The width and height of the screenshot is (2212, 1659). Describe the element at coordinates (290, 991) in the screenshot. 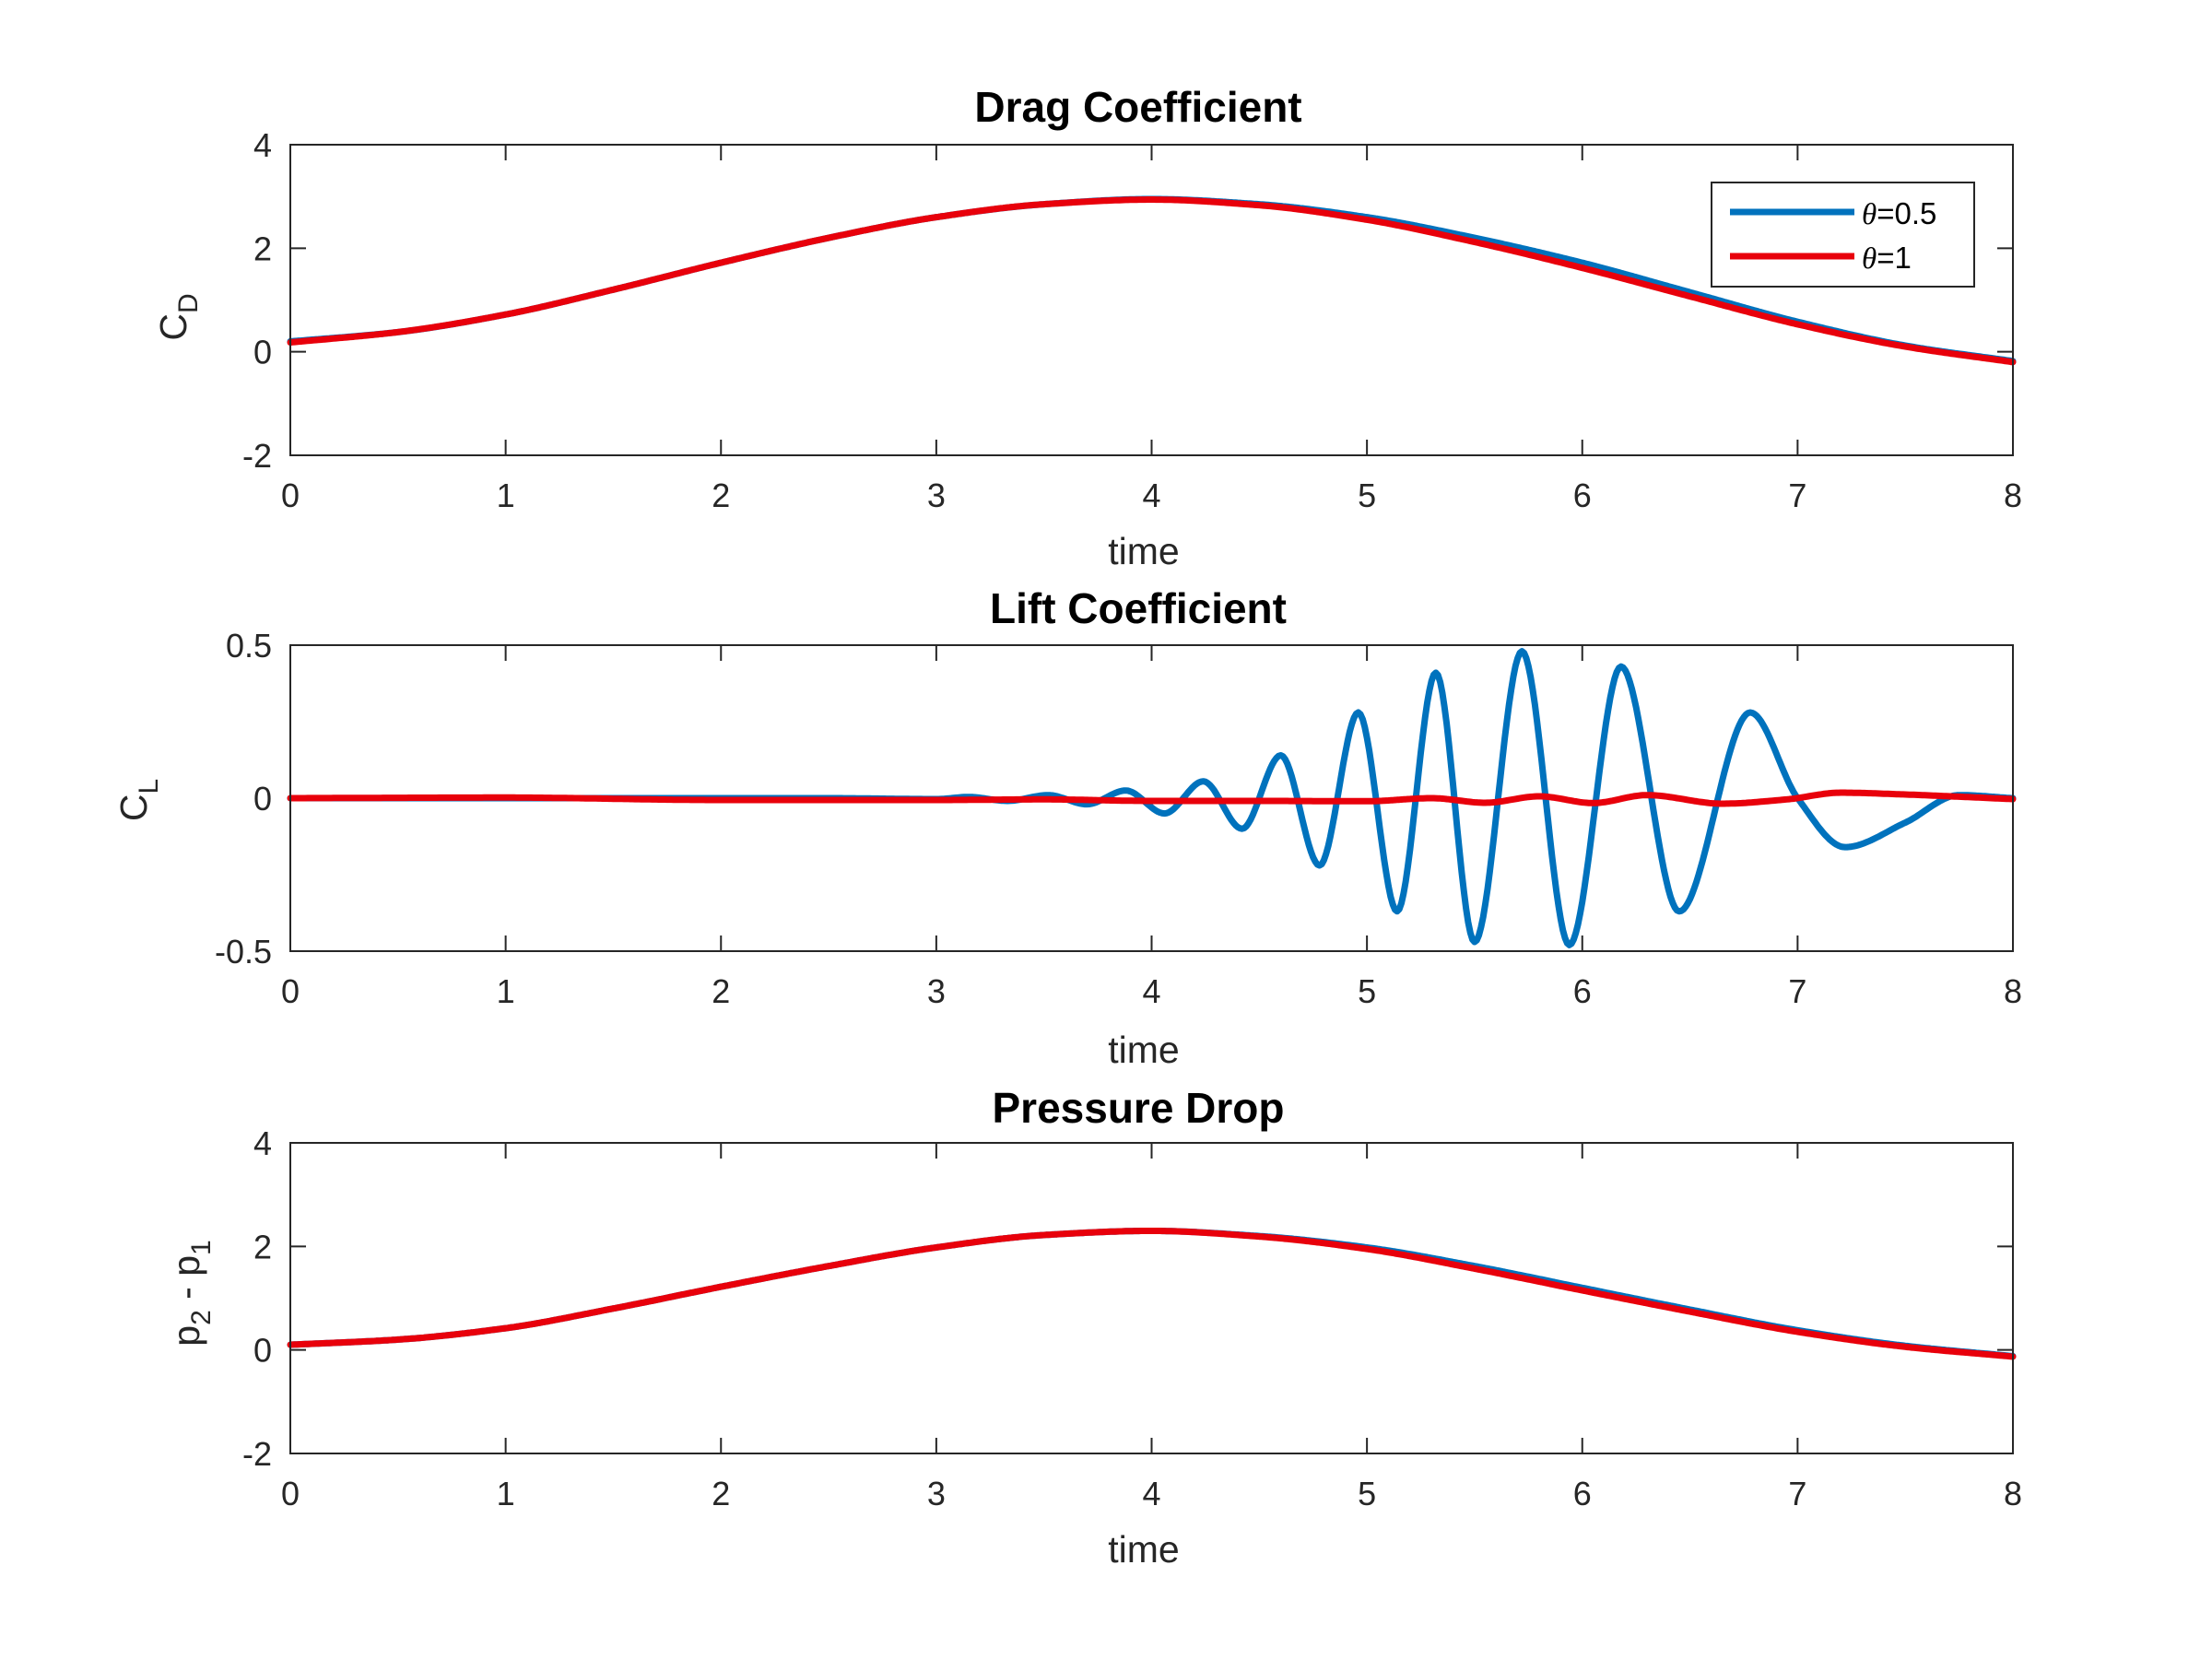

I see `lift-xtick-label: 0` at that location.